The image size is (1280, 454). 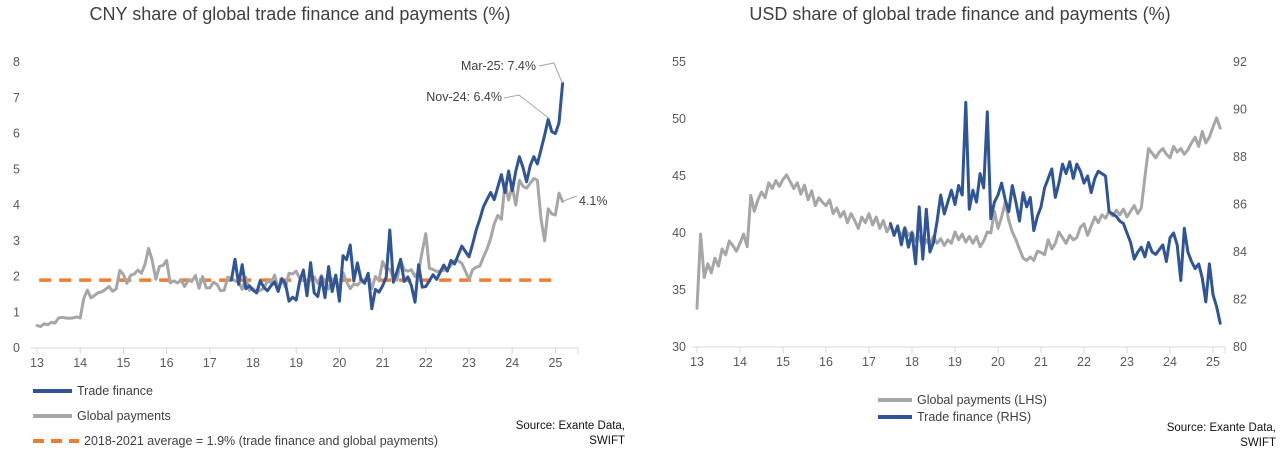 I want to click on legend-item-trade-finance-rhs: Trade finance (RHS), so click(x=962, y=417).